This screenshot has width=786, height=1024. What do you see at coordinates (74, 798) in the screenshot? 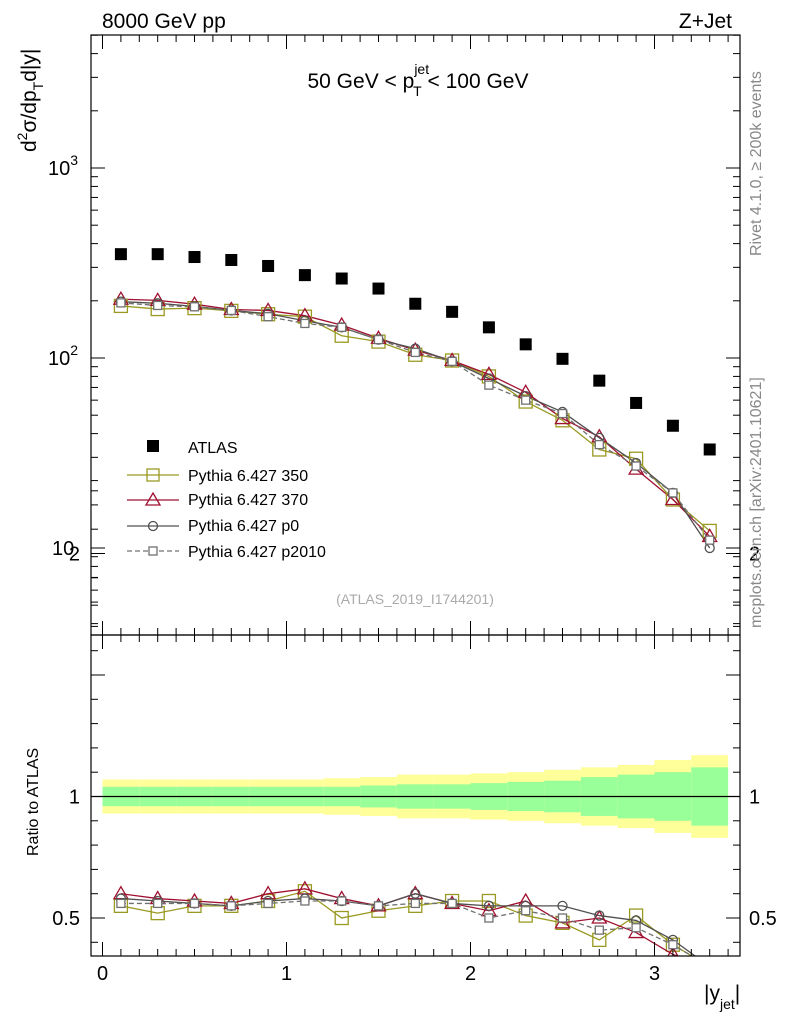
I see `ratio-y-tick-label-left: 1` at bounding box center [74, 798].